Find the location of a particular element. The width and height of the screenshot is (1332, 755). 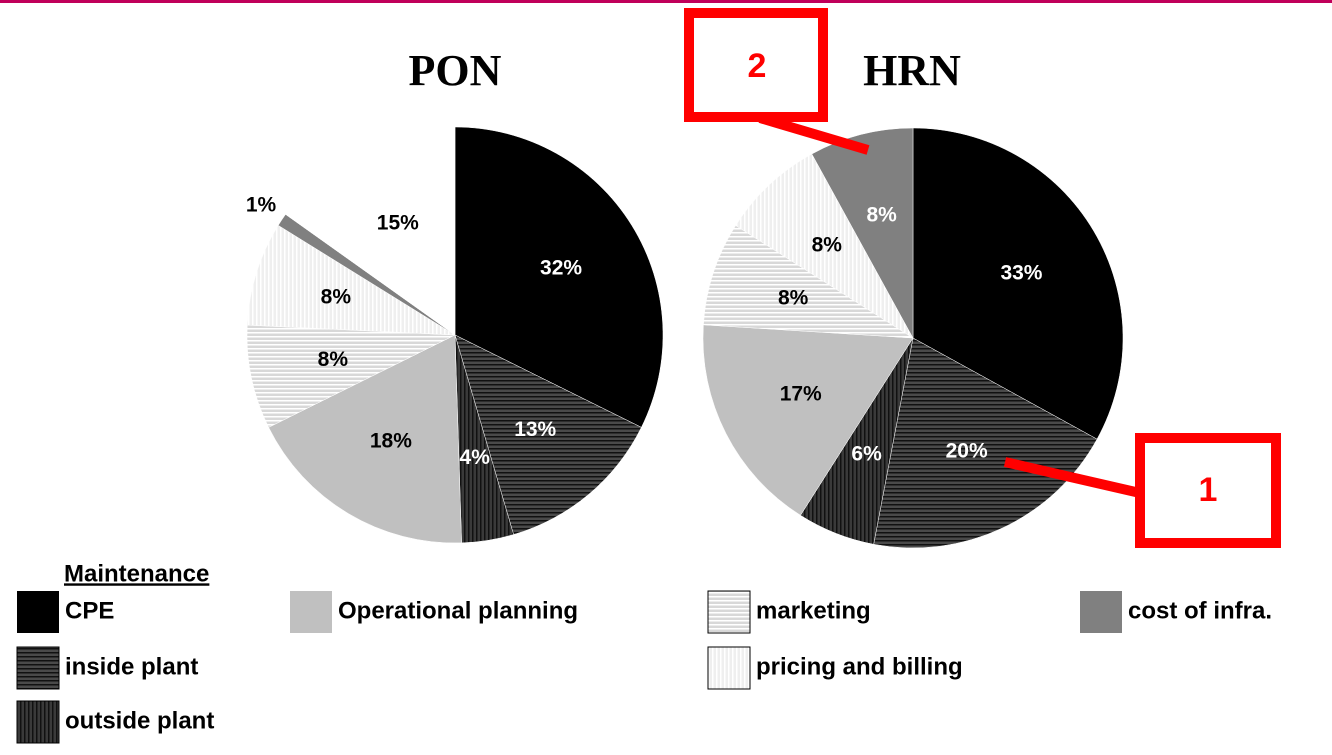

data-label: 4% is located at coordinates (475, 457).